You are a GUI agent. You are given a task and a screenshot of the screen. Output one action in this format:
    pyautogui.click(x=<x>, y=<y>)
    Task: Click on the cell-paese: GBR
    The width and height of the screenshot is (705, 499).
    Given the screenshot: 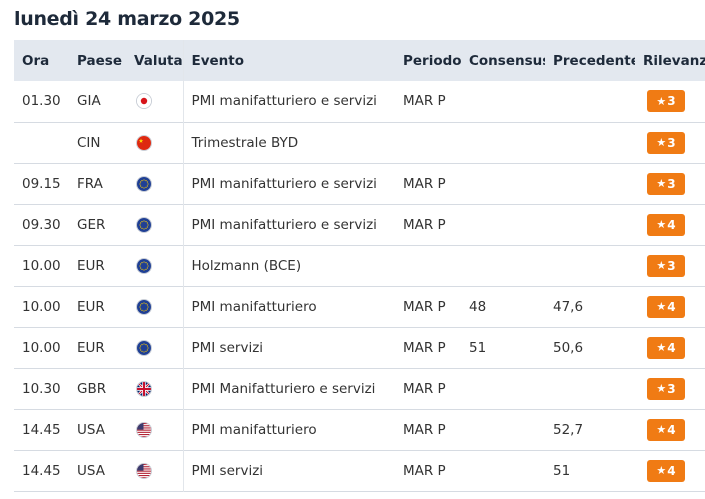 What is the action you would take?
    pyautogui.click(x=92, y=388)
    